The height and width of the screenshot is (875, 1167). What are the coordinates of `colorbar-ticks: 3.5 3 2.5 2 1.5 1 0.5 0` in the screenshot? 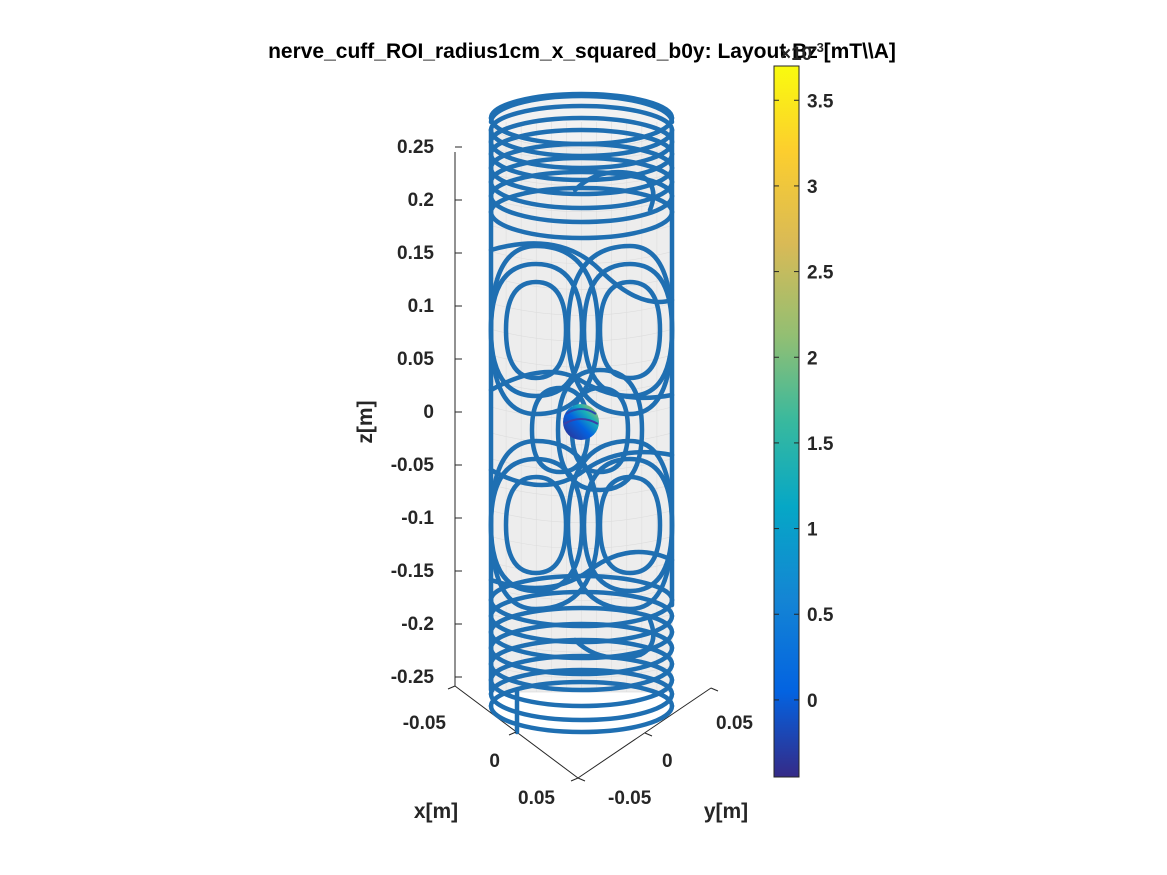 It's located at (804, 401).